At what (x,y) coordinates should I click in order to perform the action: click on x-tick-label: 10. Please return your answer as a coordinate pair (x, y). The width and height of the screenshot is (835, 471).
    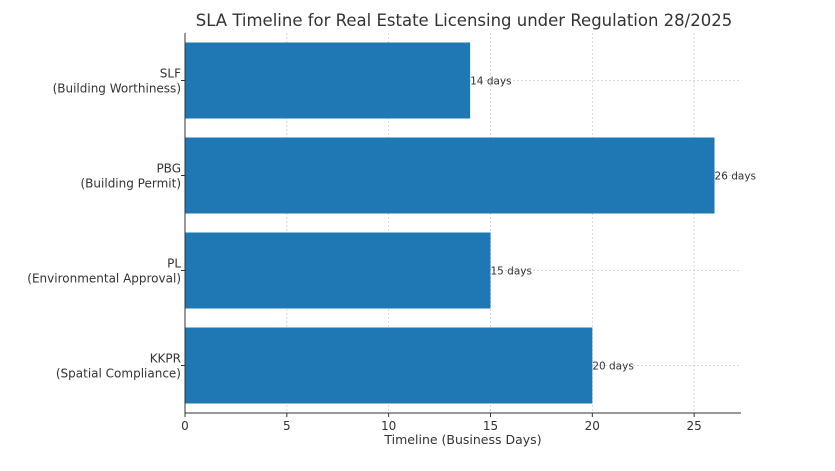
    Looking at the image, I should click on (388, 426).